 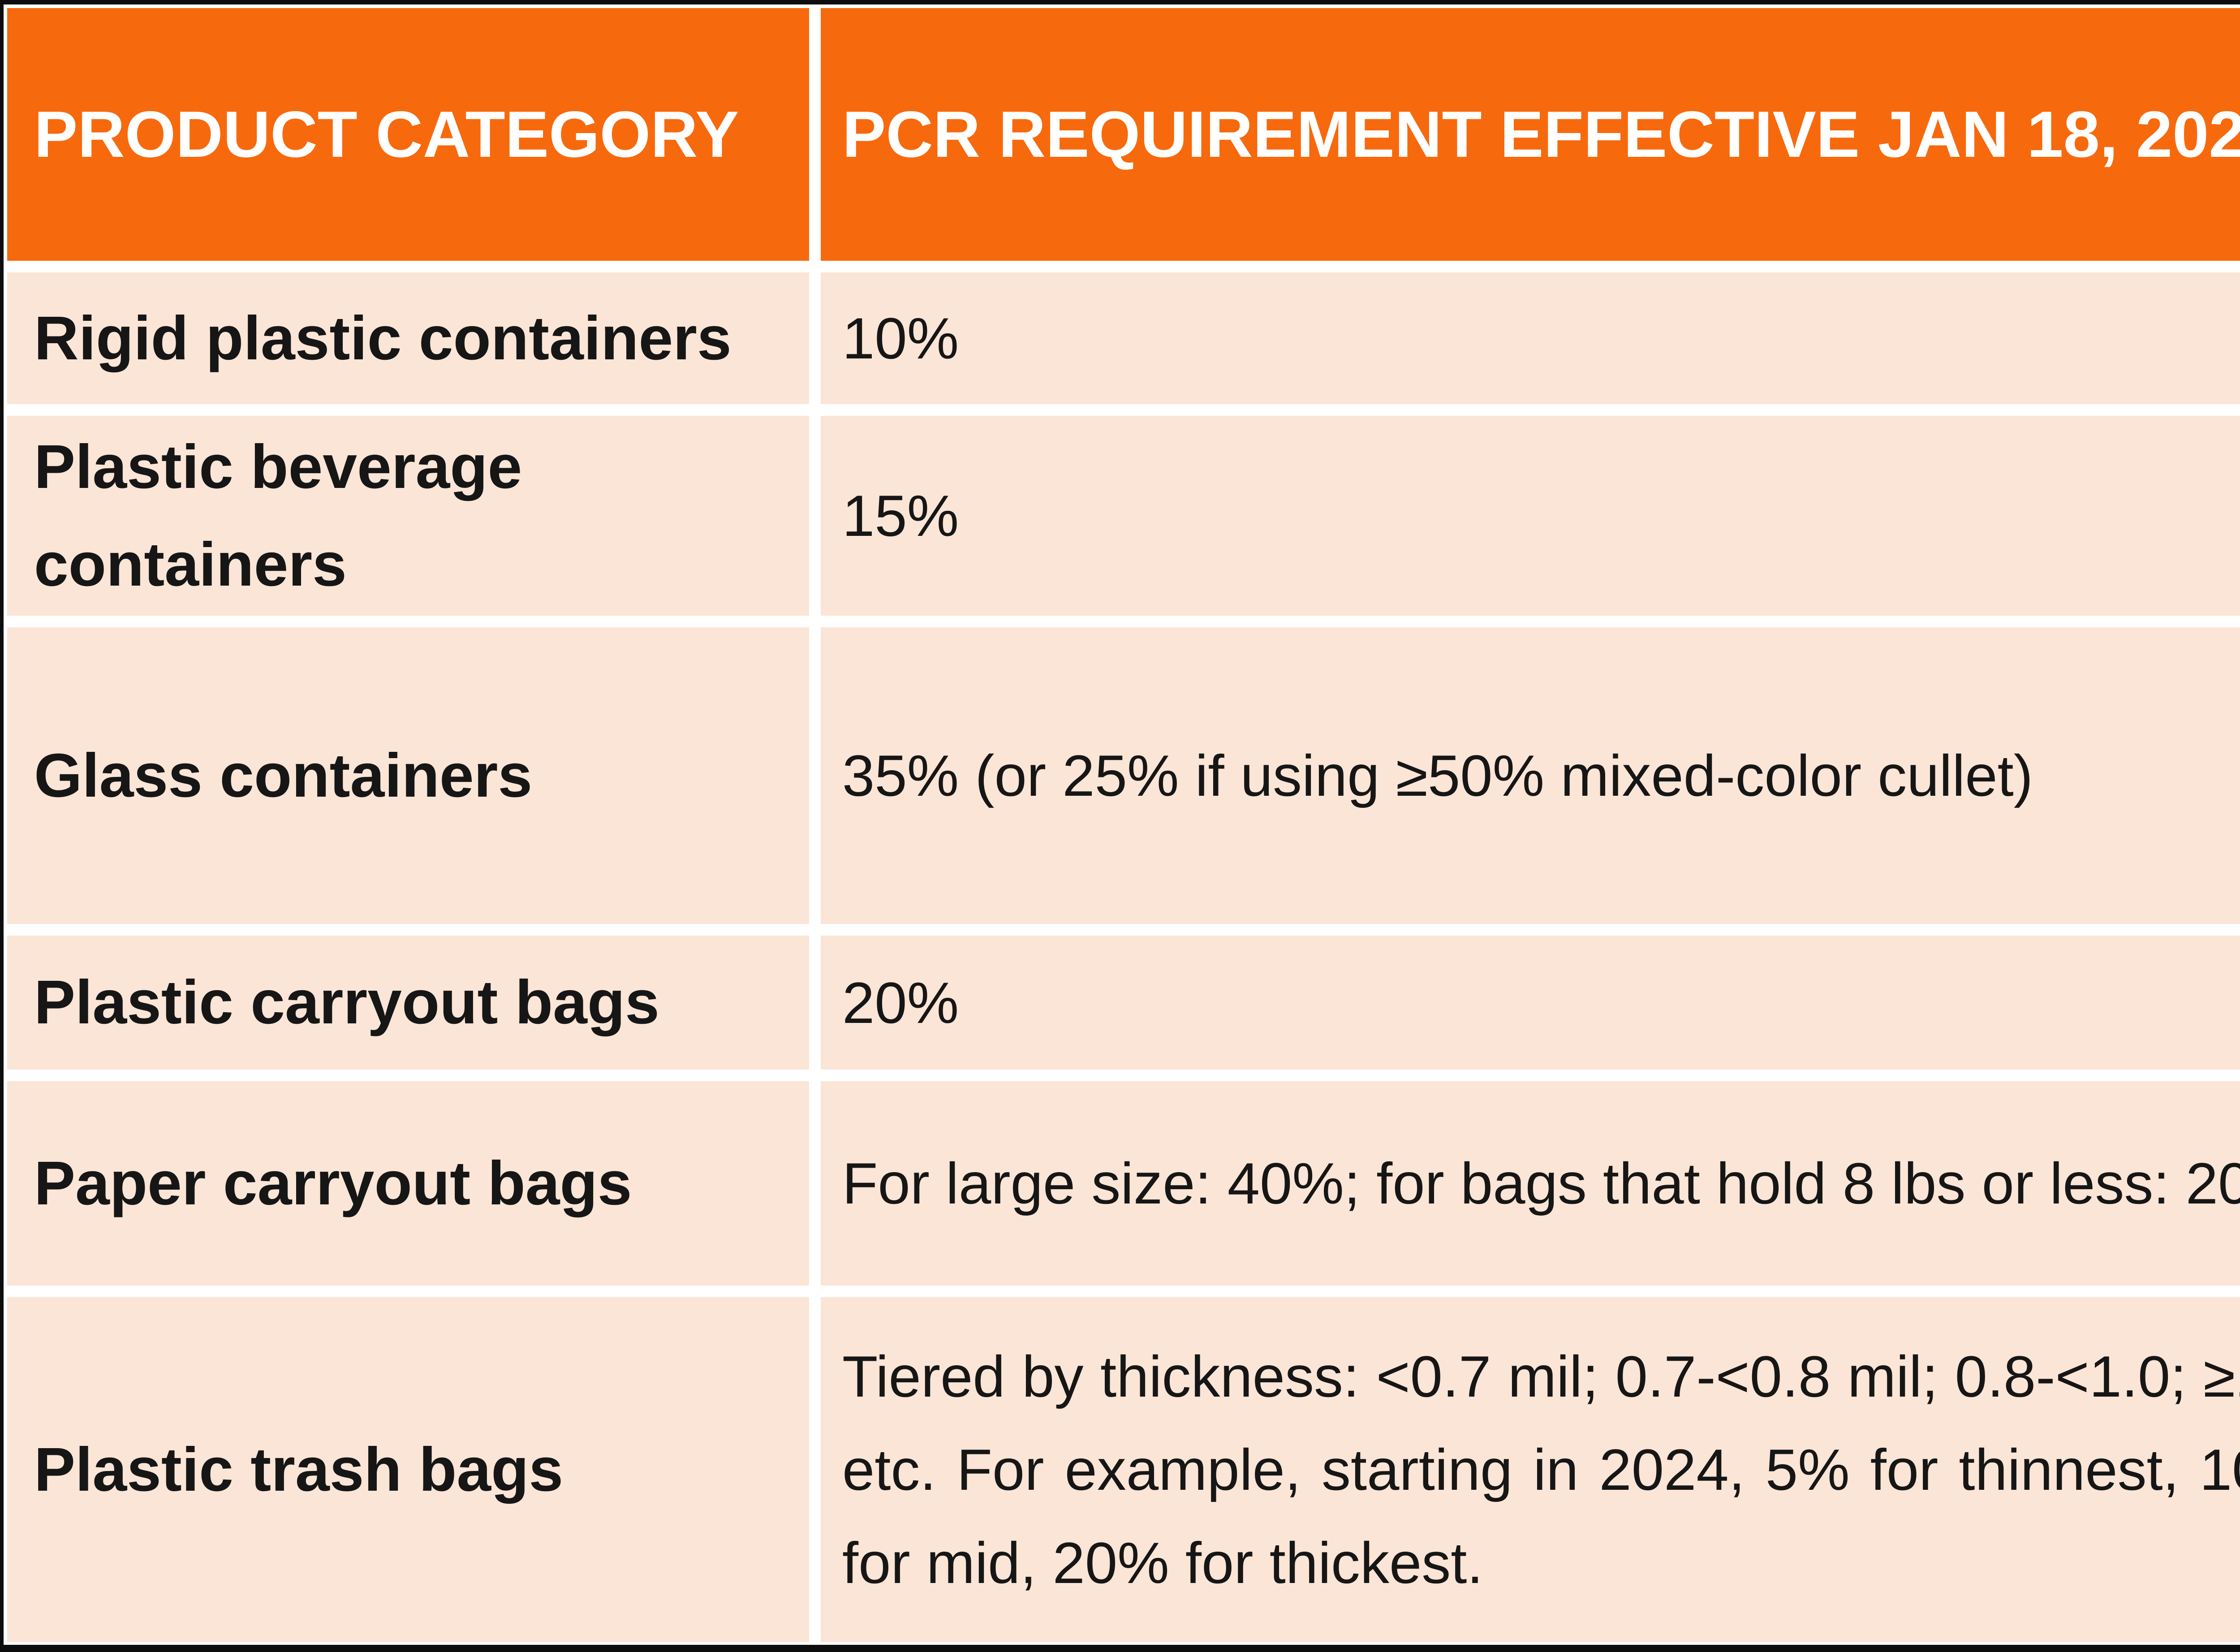 I want to click on row-plastic-beverage-category: Plastic beverage containers, so click(x=408, y=516).